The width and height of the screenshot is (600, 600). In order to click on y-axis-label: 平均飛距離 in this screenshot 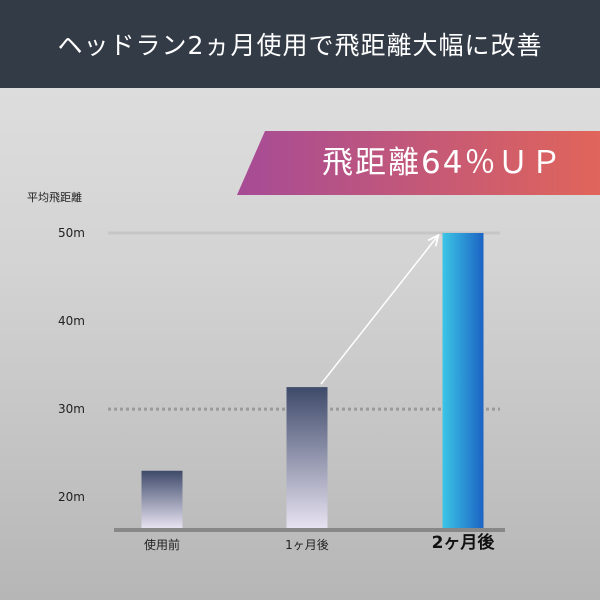, I will do `click(54, 197)`.